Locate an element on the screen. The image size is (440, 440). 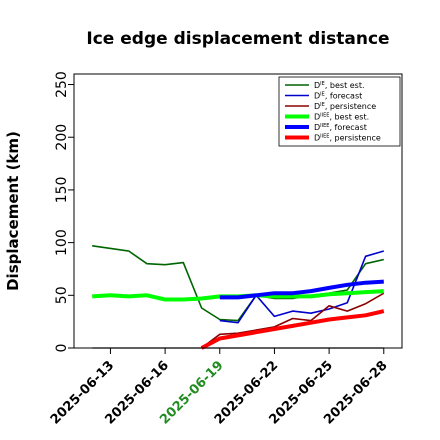
chart-title: Ice edge displacement distance is located at coordinates (237, 39).